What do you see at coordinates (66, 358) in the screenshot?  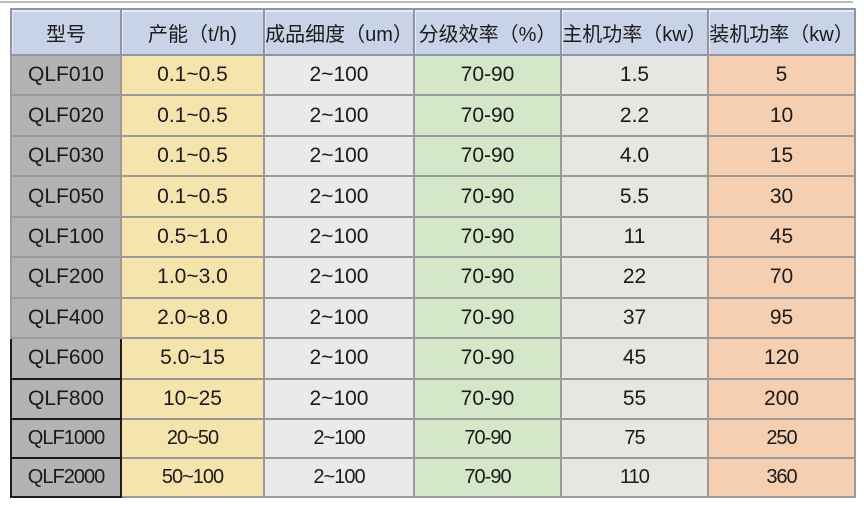 I see `cell-model: QLF600` at bounding box center [66, 358].